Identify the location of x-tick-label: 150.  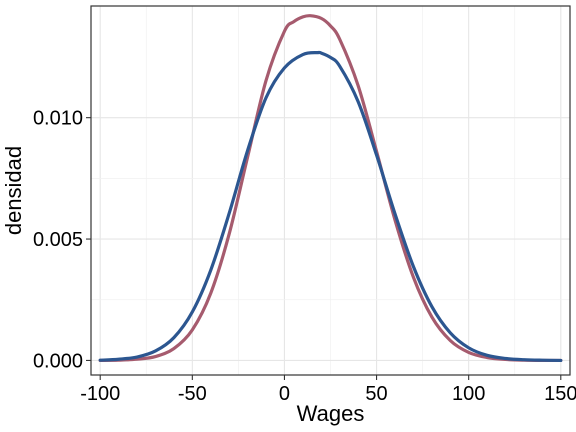
(560, 394).